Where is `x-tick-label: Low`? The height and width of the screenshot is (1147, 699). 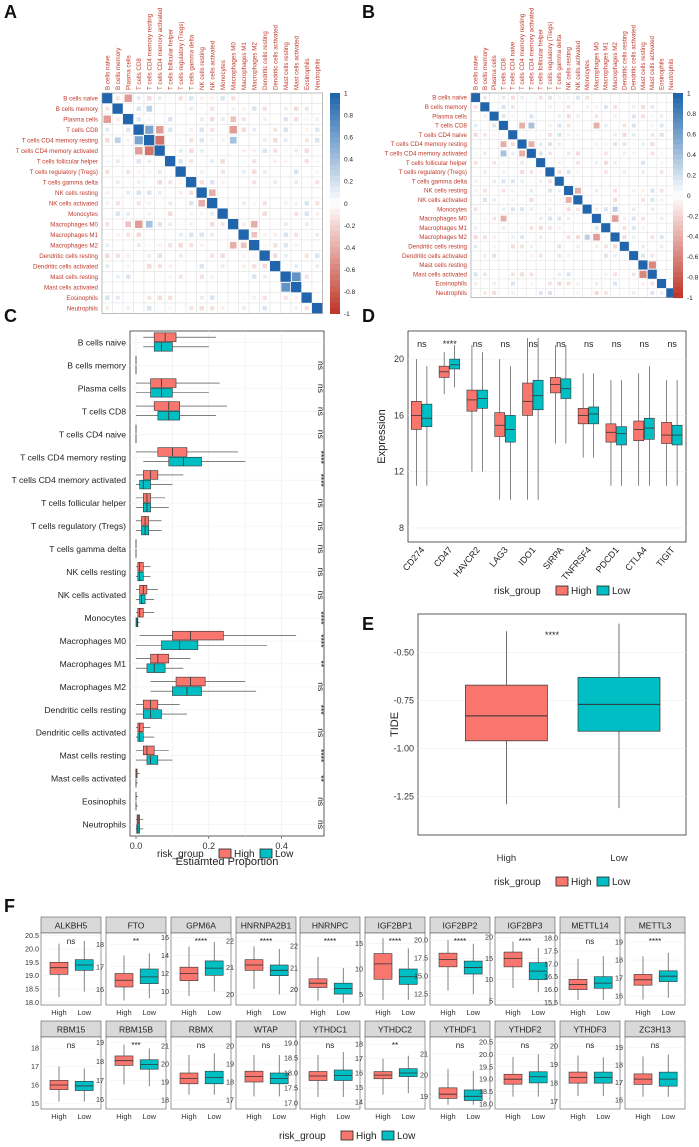 x-tick-label: Low is located at coordinates (279, 1116).